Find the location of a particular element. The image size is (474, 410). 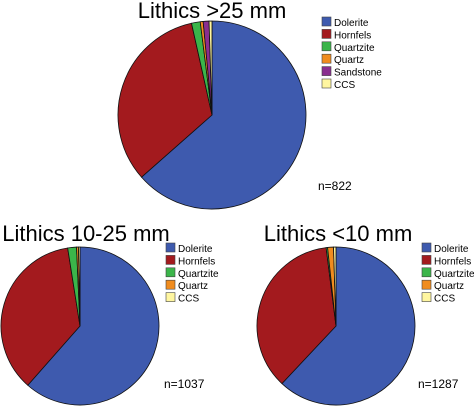

chart-title: Lithics <10 mm is located at coordinates (338, 233).